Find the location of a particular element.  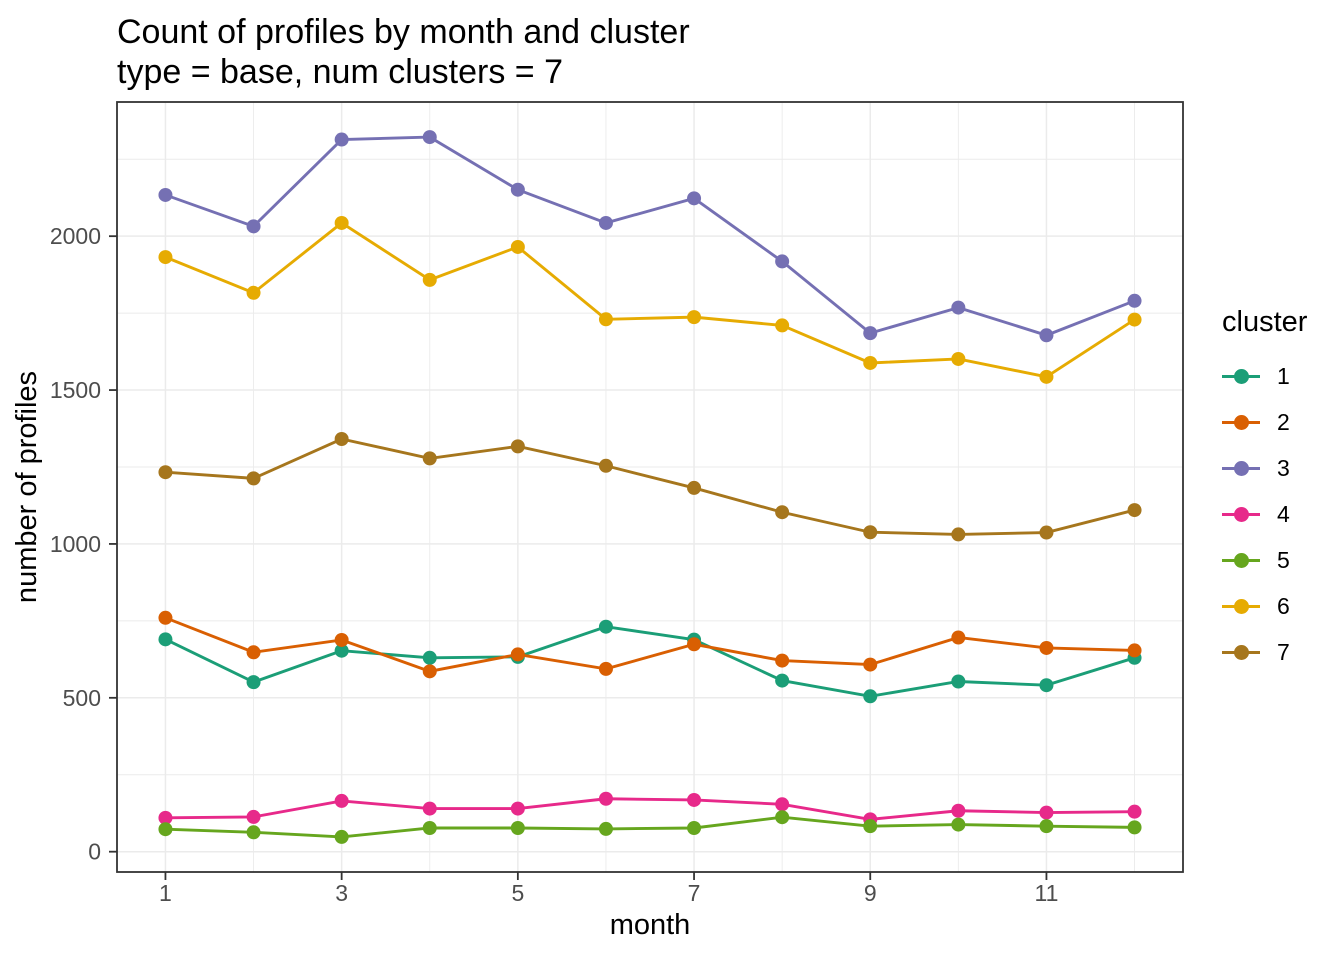

y-axis-label: number of profiles is located at coordinates (27, 487).